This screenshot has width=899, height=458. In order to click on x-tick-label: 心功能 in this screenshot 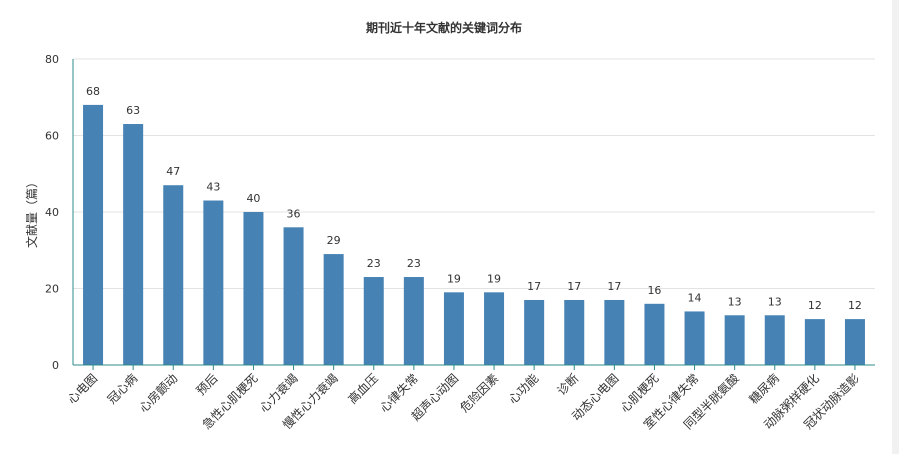, I will do `click(523, 388)`.